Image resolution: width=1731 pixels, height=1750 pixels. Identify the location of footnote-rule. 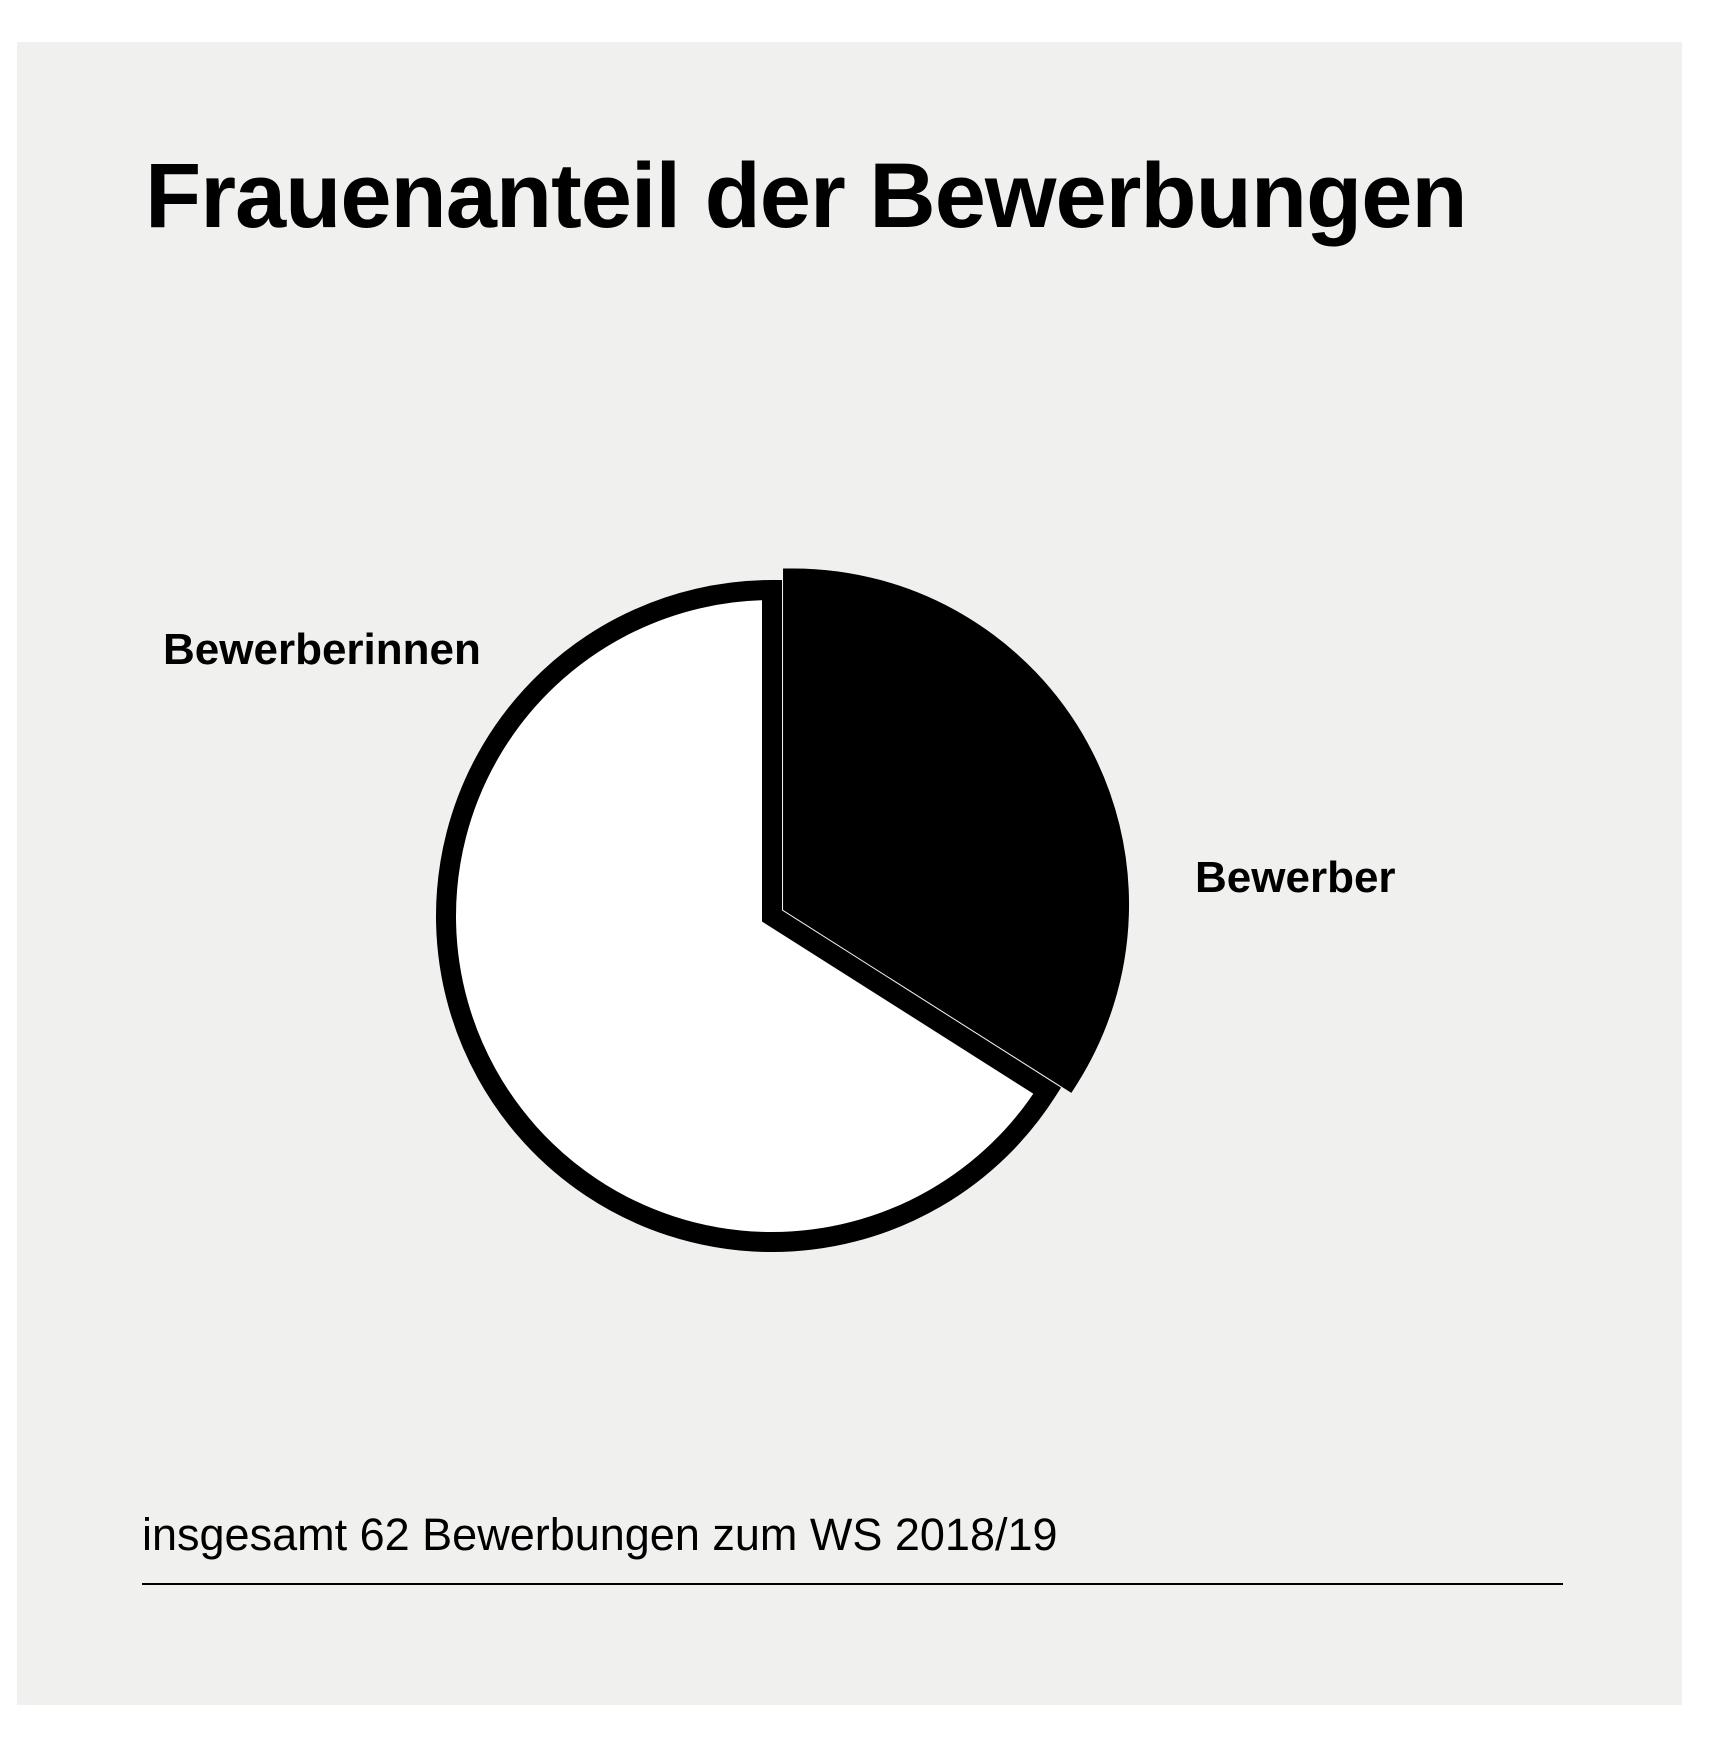
(852, 1584).